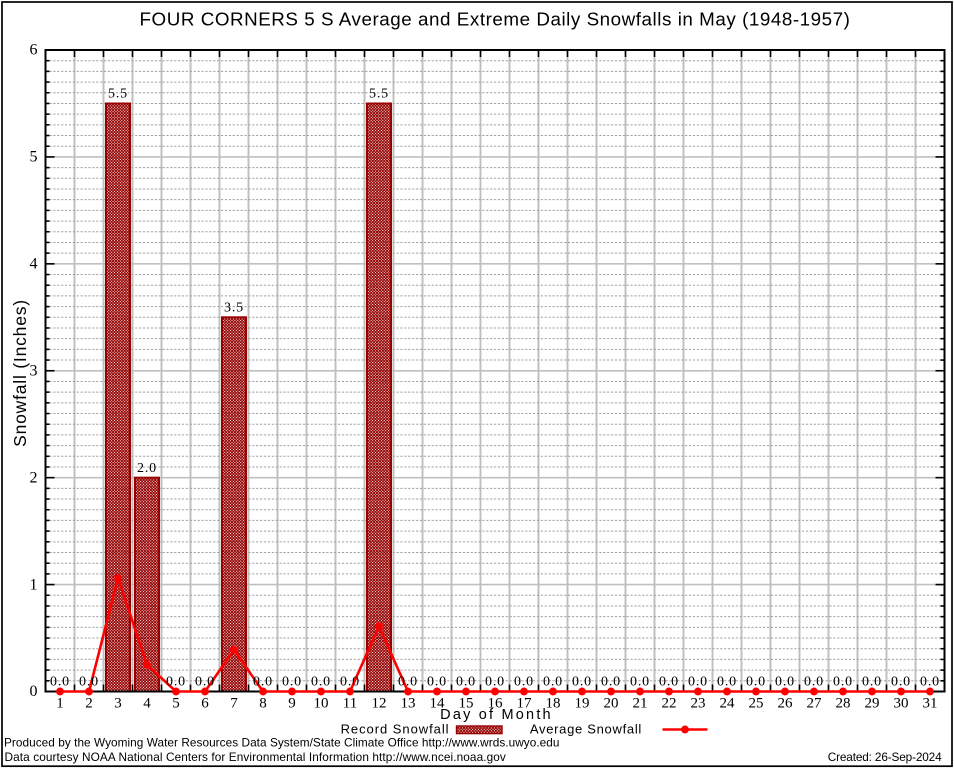 This screenshot has height=773, width=954. Describe the element at coordinates (815, 704) in the screenshot. I see `svg-text: 27` at that location.